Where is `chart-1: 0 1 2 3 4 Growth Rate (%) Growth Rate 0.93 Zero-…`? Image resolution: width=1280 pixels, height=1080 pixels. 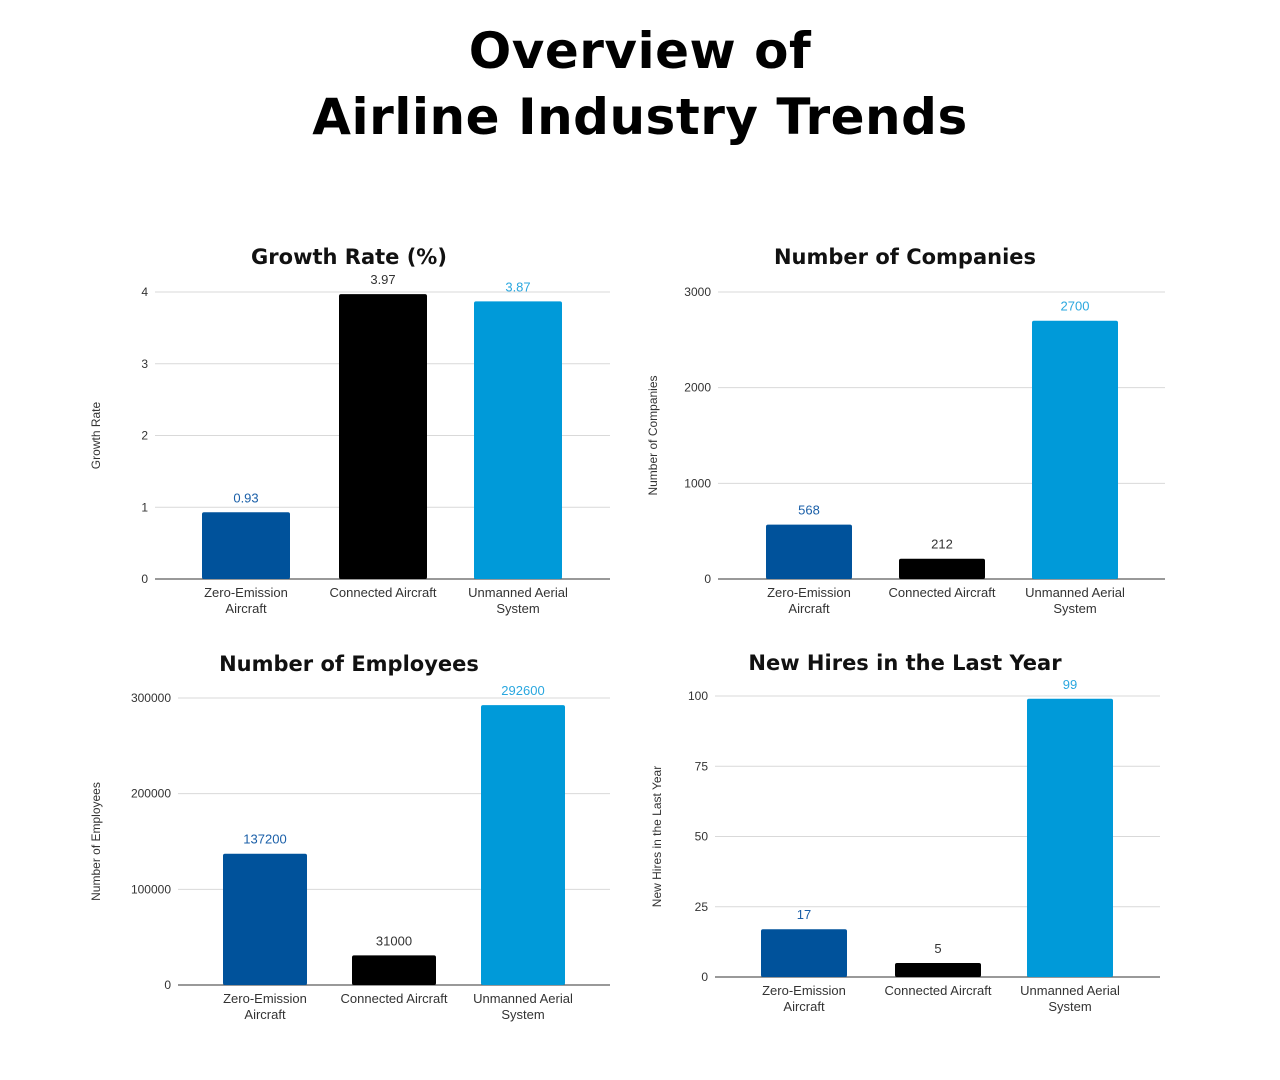 chart-1: 0 1 2 3 4 Growth Rate (%) Growth Rate 0.93 Zero-… is located at coordinates (349, 430).